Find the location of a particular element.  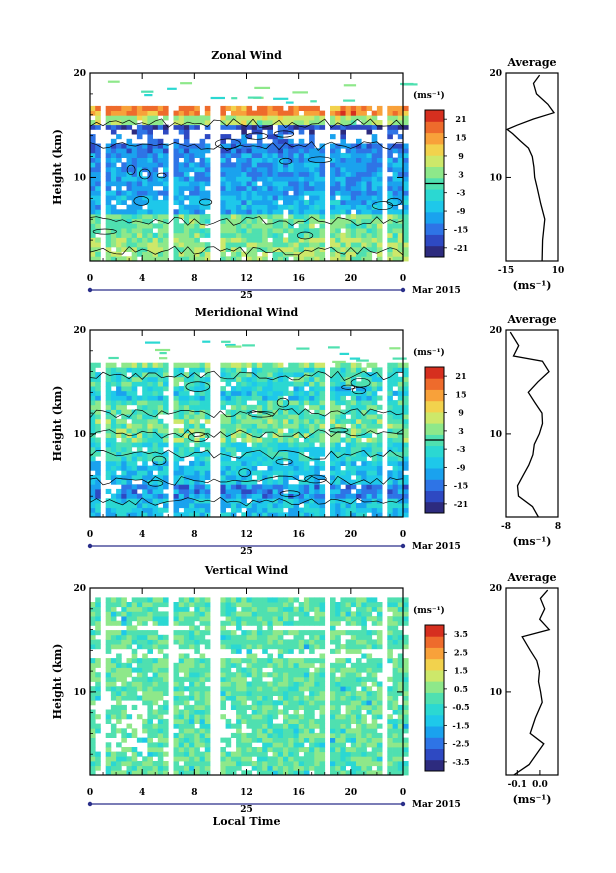

contour-line is located at coordinates (246, 434).